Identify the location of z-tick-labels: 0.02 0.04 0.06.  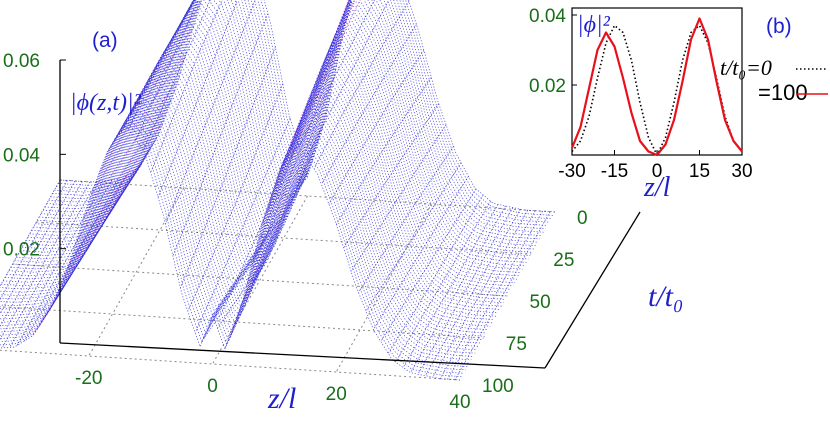
(34, 156).